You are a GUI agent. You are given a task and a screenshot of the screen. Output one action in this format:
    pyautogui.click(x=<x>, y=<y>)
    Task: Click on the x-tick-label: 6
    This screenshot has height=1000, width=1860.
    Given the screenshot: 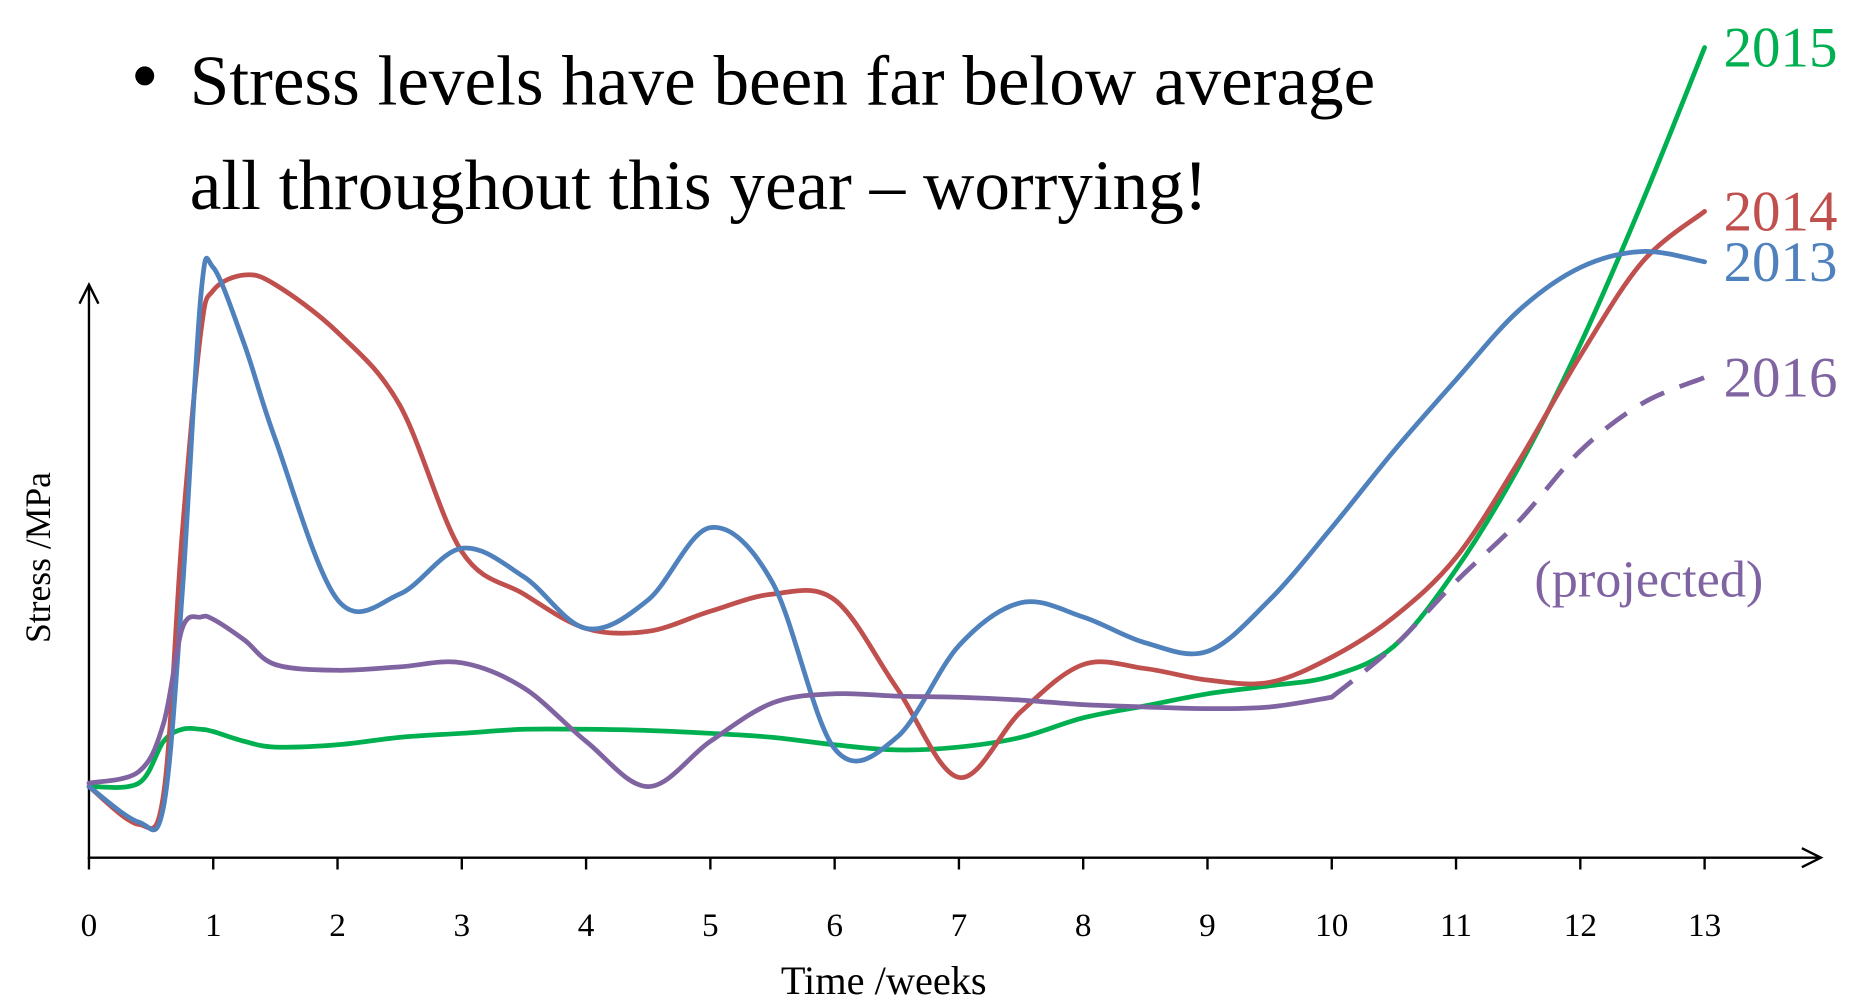 What is the action you would take?
    pyautogui.click(x=834, y=925)
    